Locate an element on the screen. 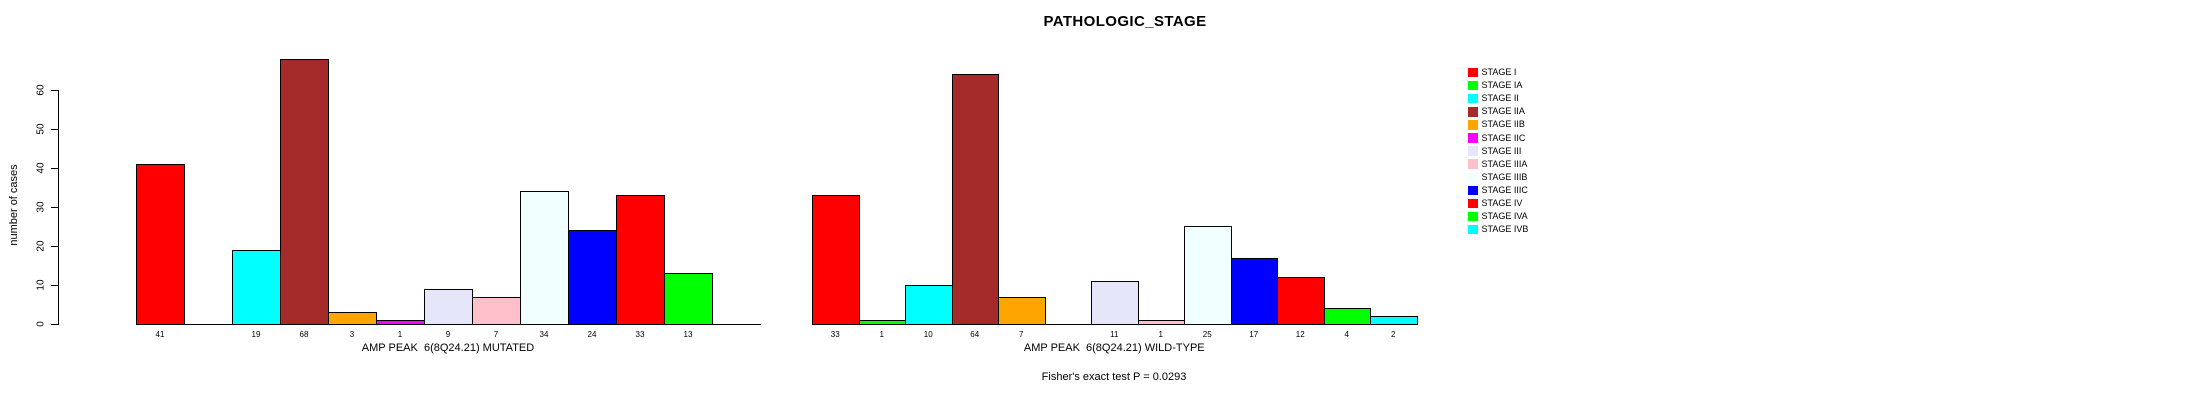 The width and height of the screenshot is (2190, 400). legend-item-stage-ia: STAGE IA is located at coordinates (1498, 85).